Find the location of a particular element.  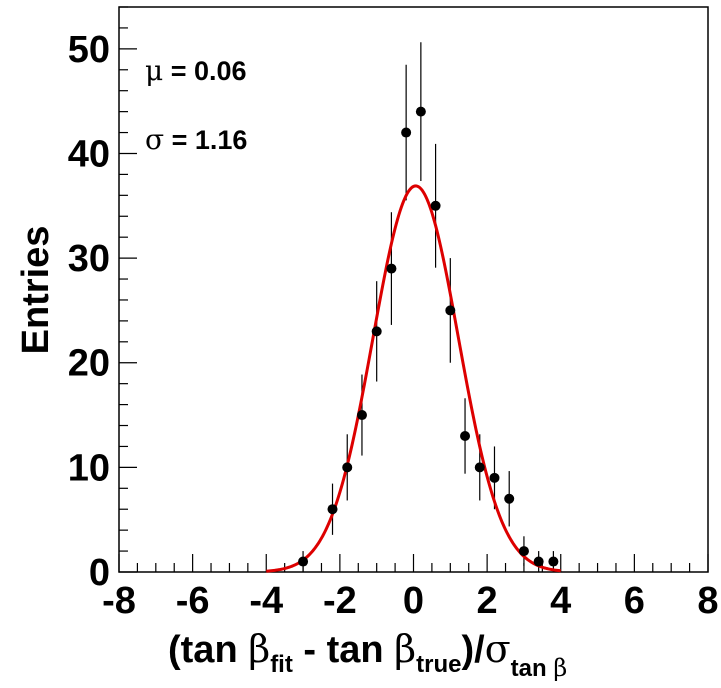

sigma-value: = 1.16 is located at coordinates (205, 140).